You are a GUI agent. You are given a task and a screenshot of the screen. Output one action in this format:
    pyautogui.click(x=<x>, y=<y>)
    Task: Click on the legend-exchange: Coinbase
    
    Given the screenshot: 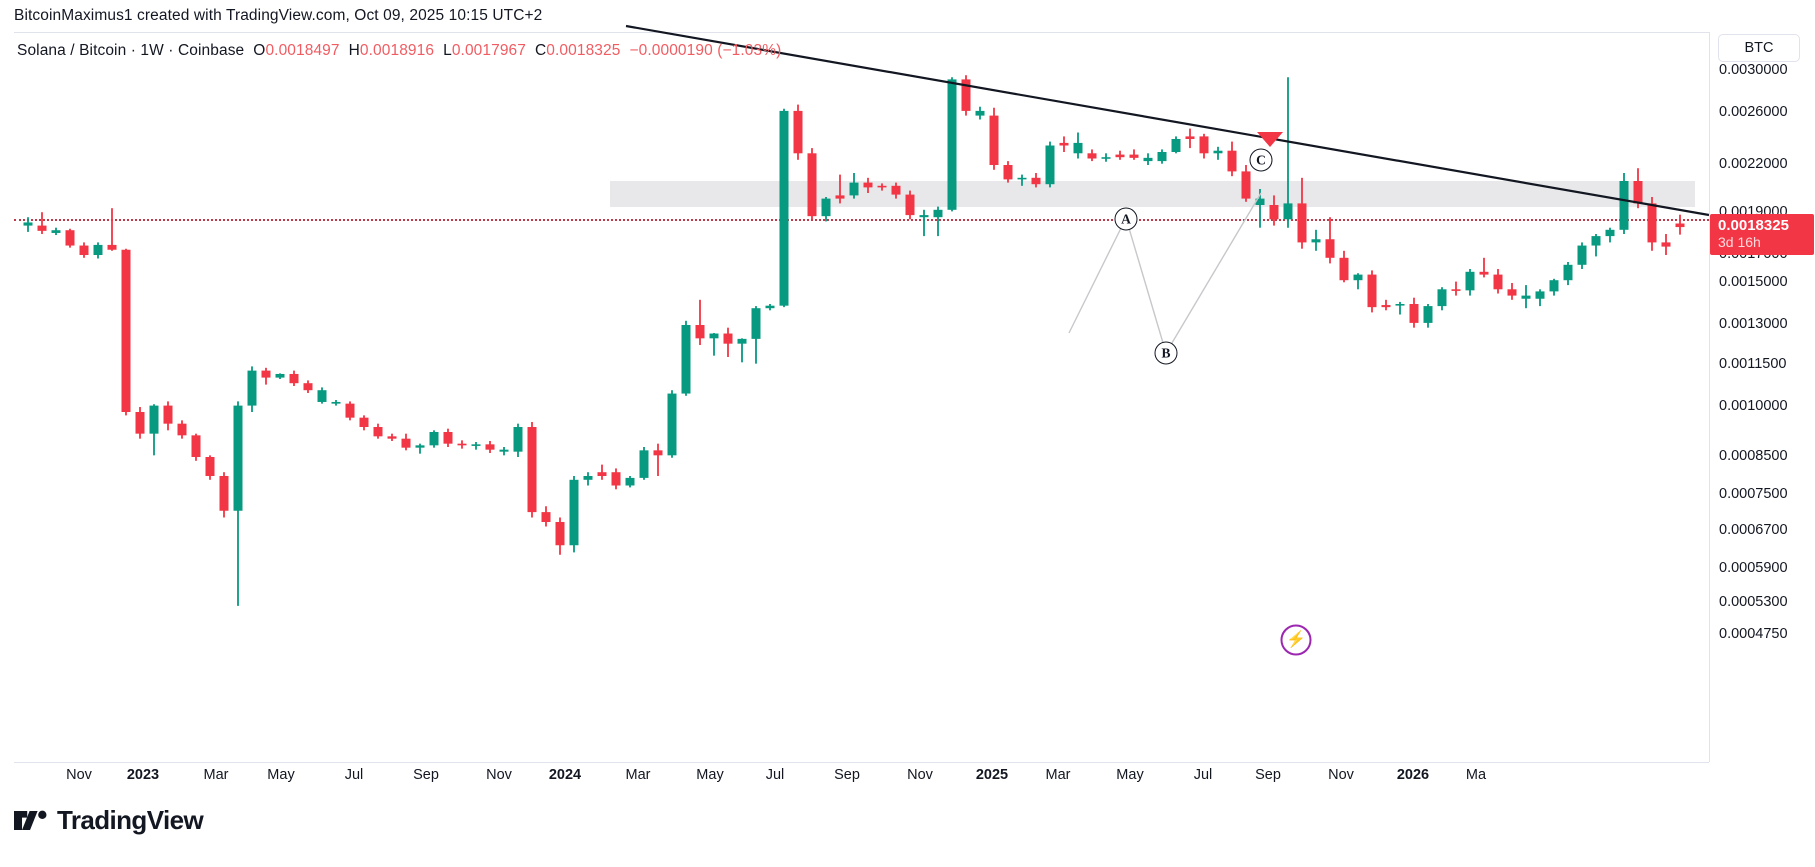 What is the action you would take?
    pyautogui.click(x=211, y=50)
    